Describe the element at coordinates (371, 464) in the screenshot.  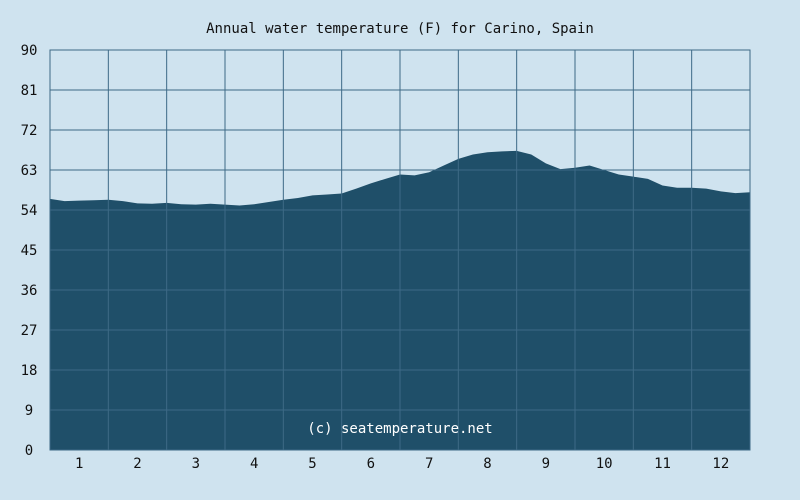
I see `x-tick-label: 6` at that location.